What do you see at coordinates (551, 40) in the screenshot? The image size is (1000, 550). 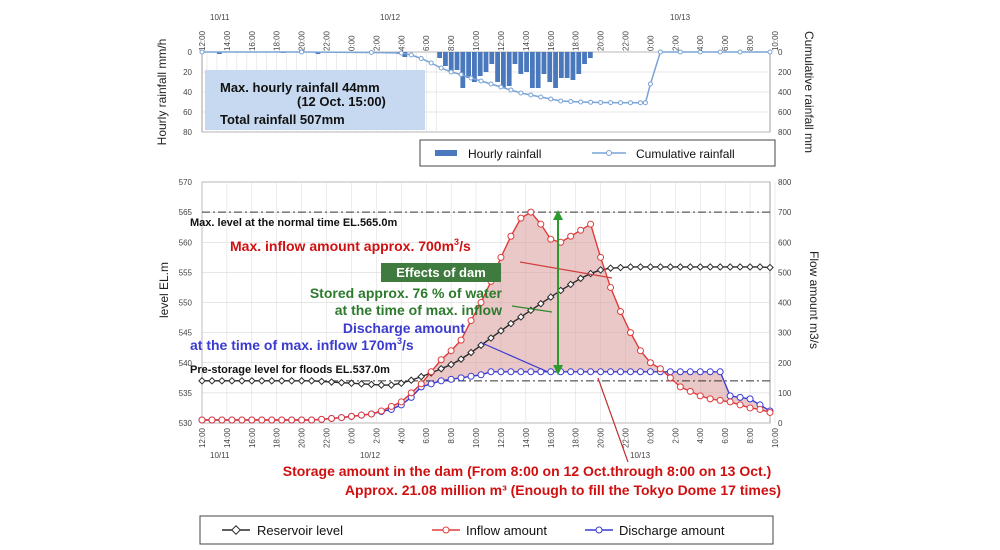 I see `rainfall-x-tick-label: 16:00` at bounding box center [551, 40].